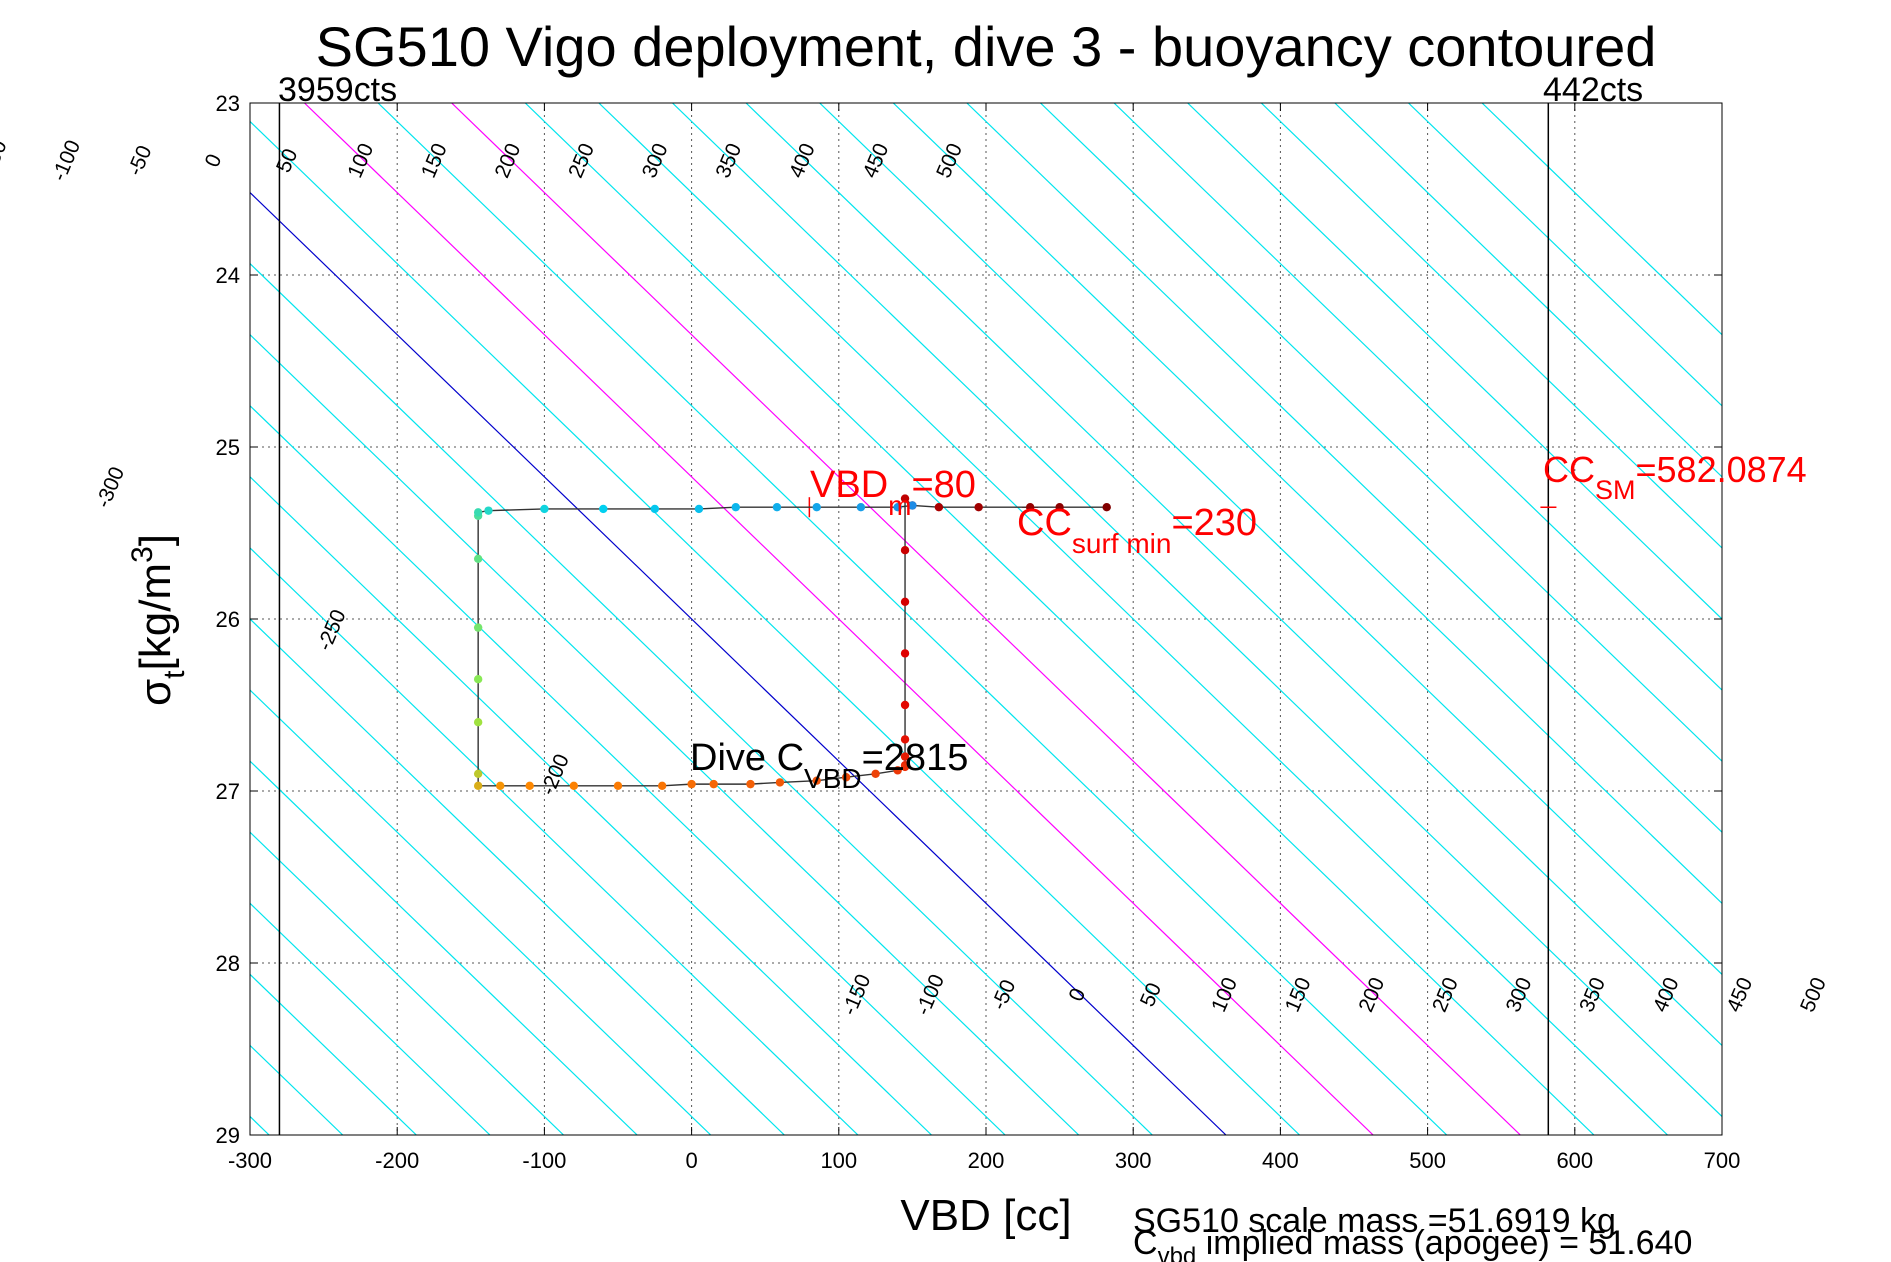  I want to click on contour-label: -100, so click(67, 161).